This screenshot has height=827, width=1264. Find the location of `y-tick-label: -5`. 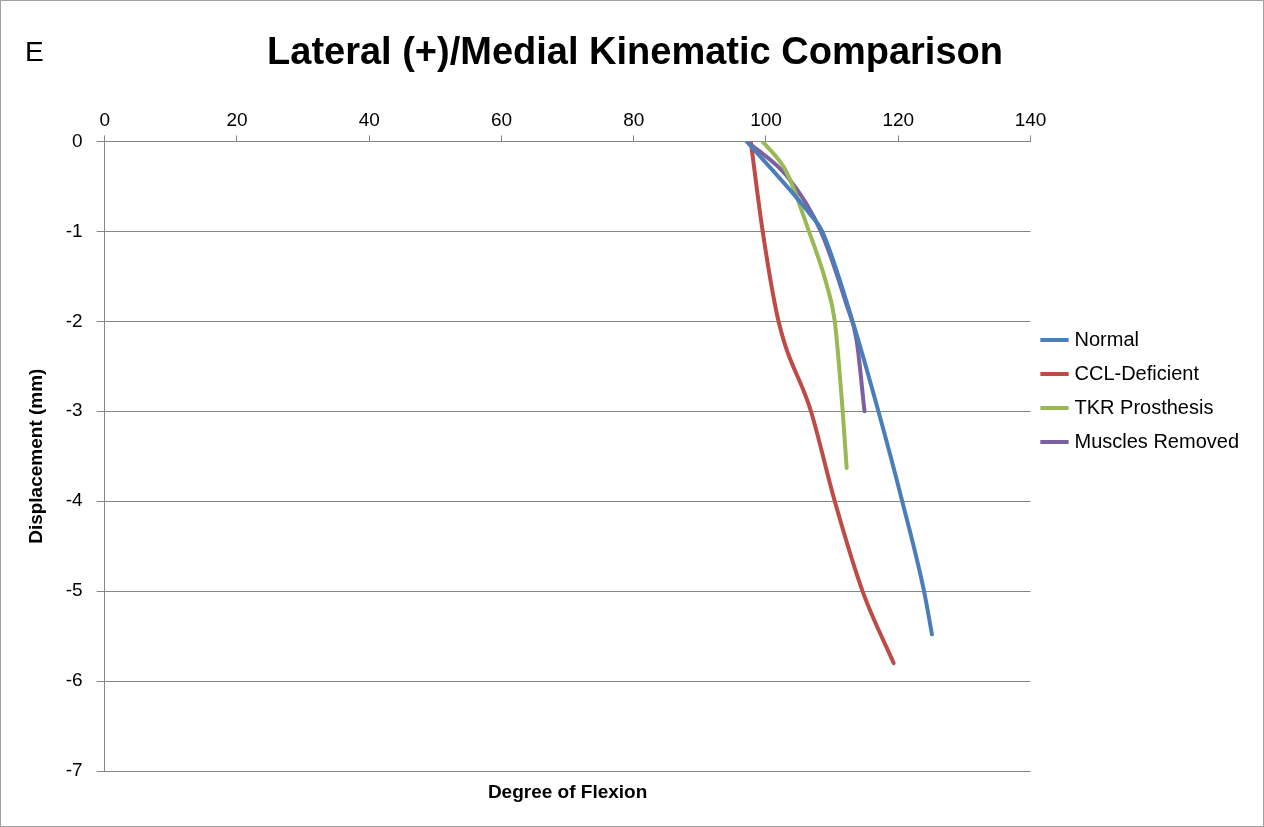

y-tick-label: -5 is located at coordinates (74, 590).